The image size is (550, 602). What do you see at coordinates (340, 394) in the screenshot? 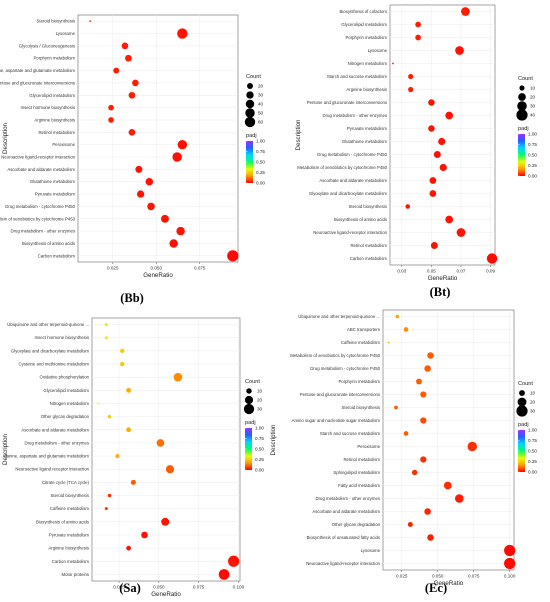
I see `y-tick-label: Pentose and glucuronate interconversions` at bounding box center [340, 394].